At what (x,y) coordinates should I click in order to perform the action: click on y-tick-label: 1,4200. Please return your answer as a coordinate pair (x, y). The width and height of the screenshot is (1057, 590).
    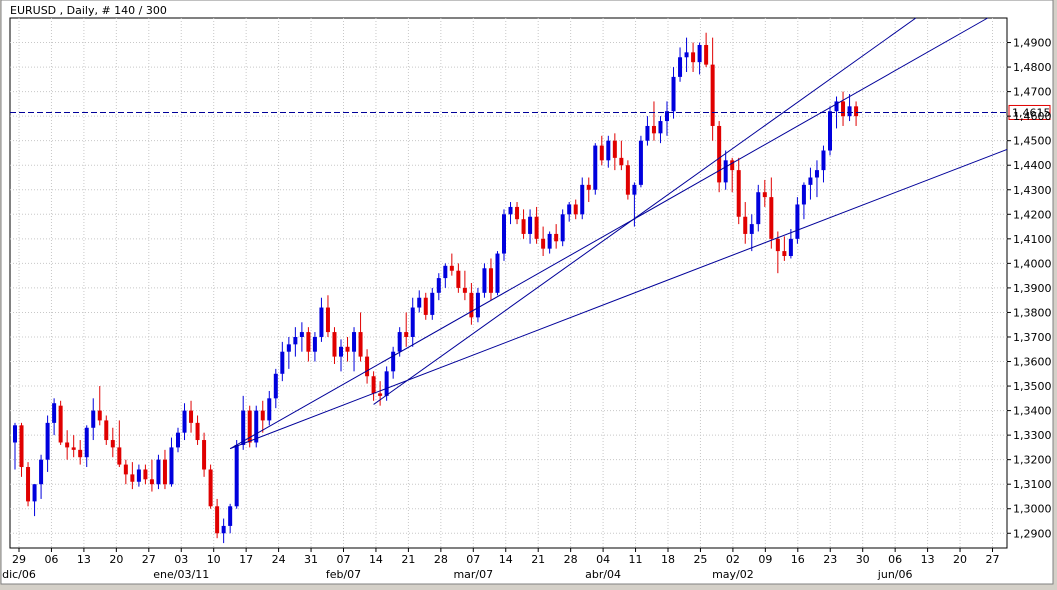
    Looking at the image, I should click on (1032, 214).